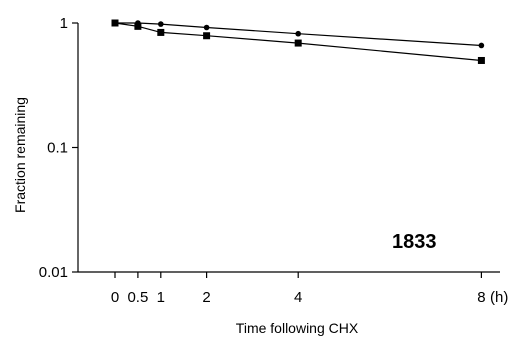 Image resolution: width=523 pixels, height=347 pixels. What do you see at coordinates (53, 272) in the screenshot?
I see `y-tick-label: 0.01` at bounding box center [53, 272].